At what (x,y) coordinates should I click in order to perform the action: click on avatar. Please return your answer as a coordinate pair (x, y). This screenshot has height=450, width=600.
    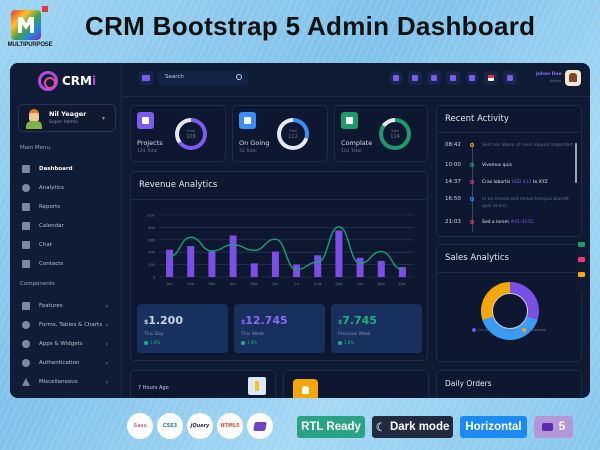
    Looking at the image, I should click on (34, 119).